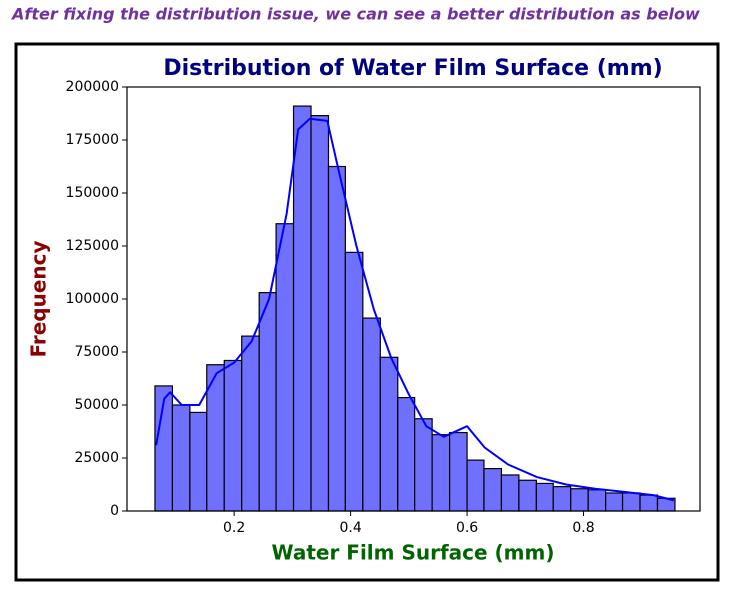 The image size is (736, 592). Describe the element at coordinates (92, 299) in the screenshot. I see `y-tick-label: 100000` at that location.